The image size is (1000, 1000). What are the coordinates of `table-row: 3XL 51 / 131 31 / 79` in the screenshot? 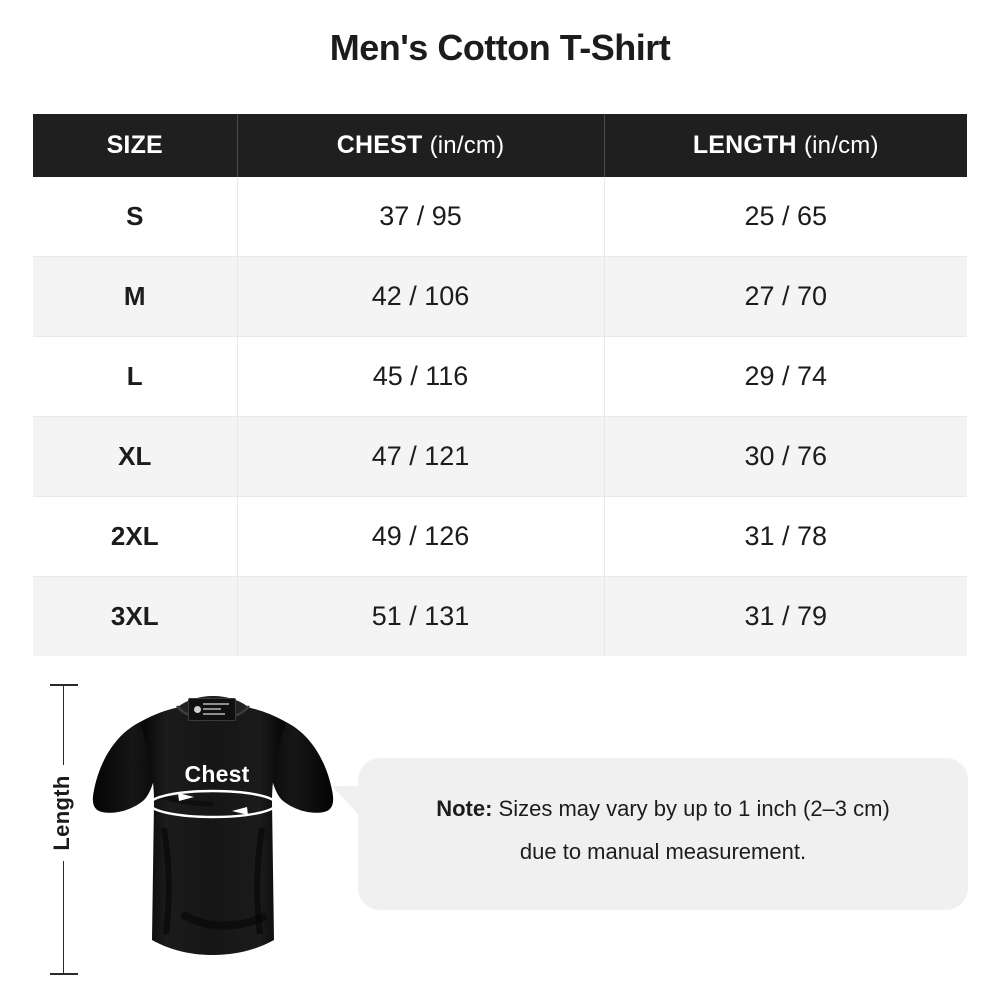 It's located at (500, 616).